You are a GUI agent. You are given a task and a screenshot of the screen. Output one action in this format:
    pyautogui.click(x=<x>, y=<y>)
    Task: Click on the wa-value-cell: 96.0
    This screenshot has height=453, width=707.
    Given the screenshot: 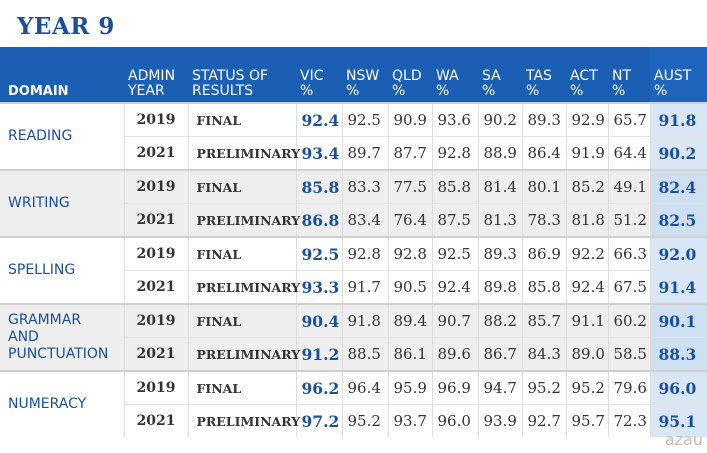 What is the action you would take?
    pyautogui.click(x=455, y=420)
    